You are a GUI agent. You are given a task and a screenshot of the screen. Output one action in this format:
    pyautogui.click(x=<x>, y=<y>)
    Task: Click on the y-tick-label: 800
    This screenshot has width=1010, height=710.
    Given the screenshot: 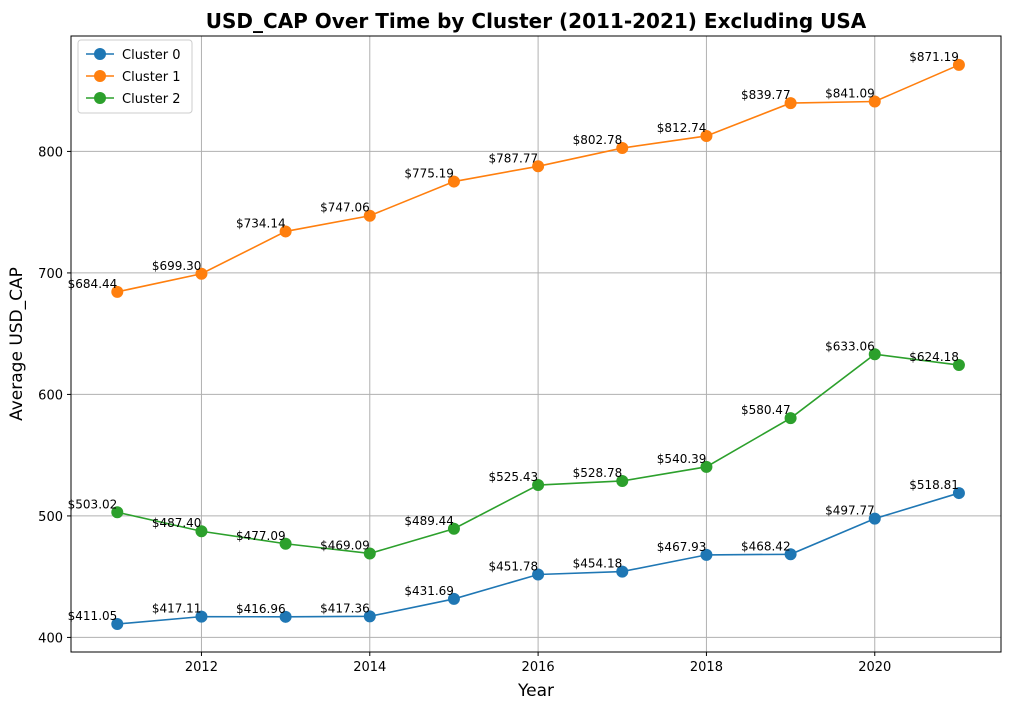 What is the action you would take?
    pyautogui.click(x=50, y=152)
    